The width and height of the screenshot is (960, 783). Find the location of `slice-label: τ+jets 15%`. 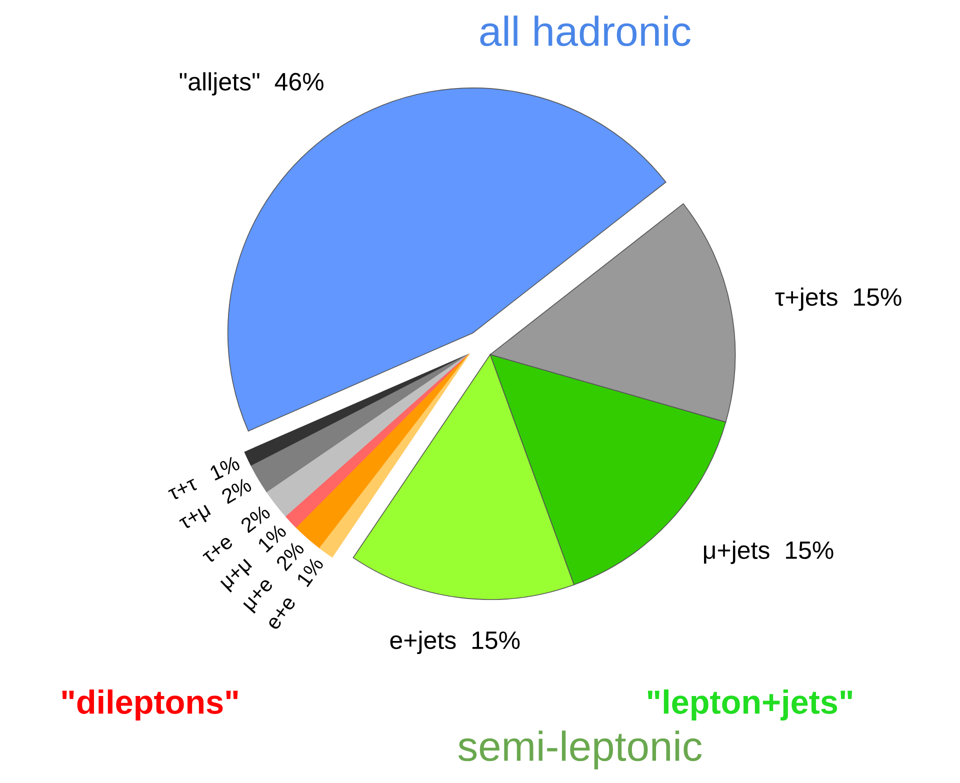

slice-label: τ+jets 15% is located at coordinates (838, 299).